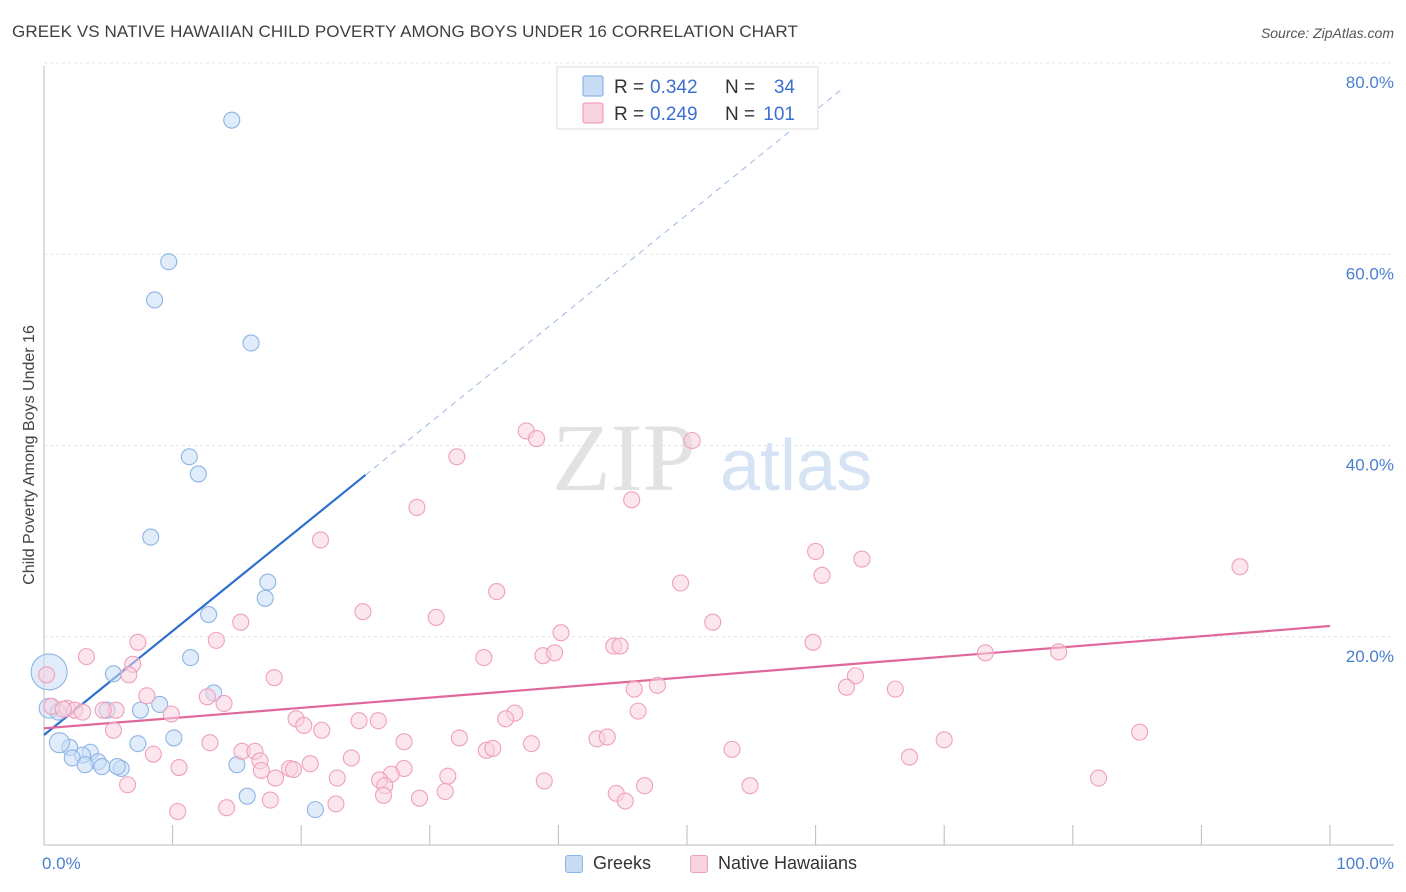  Describe the element at coordinates (740, 114) in the screenshot. I see `legend-n-label-native-hawaiians: N =` at that location.